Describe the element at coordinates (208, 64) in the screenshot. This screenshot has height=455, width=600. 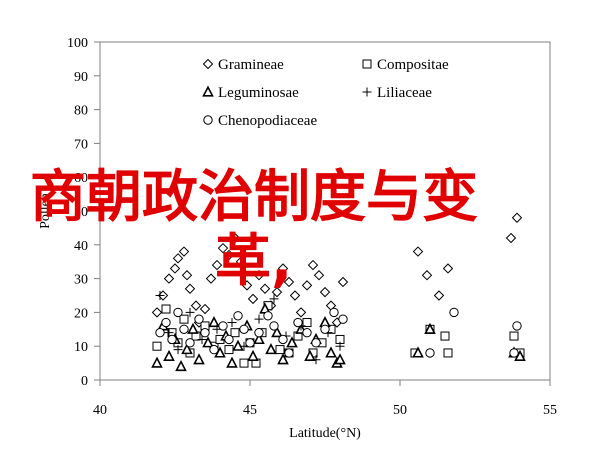
I see `legend-marker-gramineae` at that location.